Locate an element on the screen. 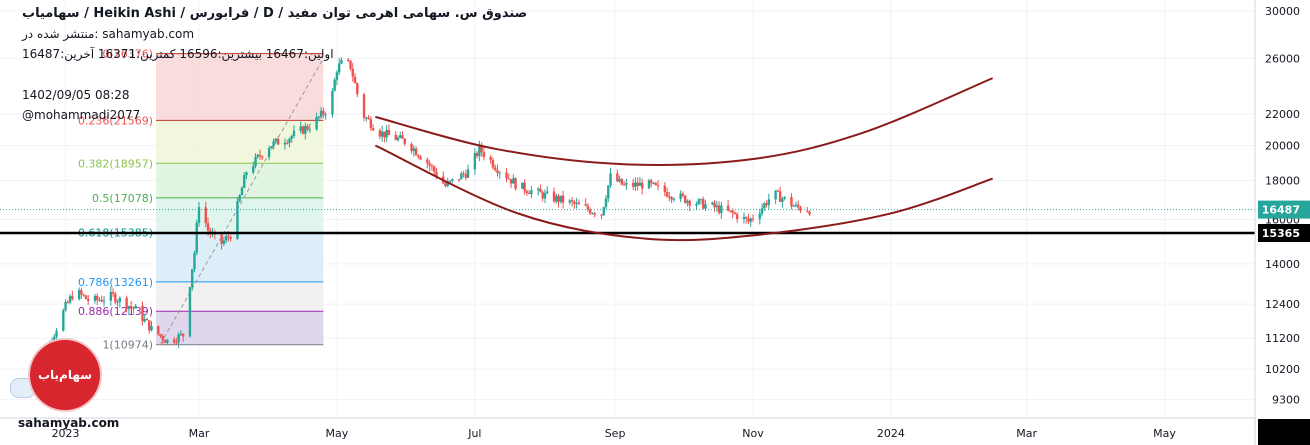 This screenshot has height=445, width=1310. fib-level-label: 0.382(18957) is located at coordinates (115, 163).